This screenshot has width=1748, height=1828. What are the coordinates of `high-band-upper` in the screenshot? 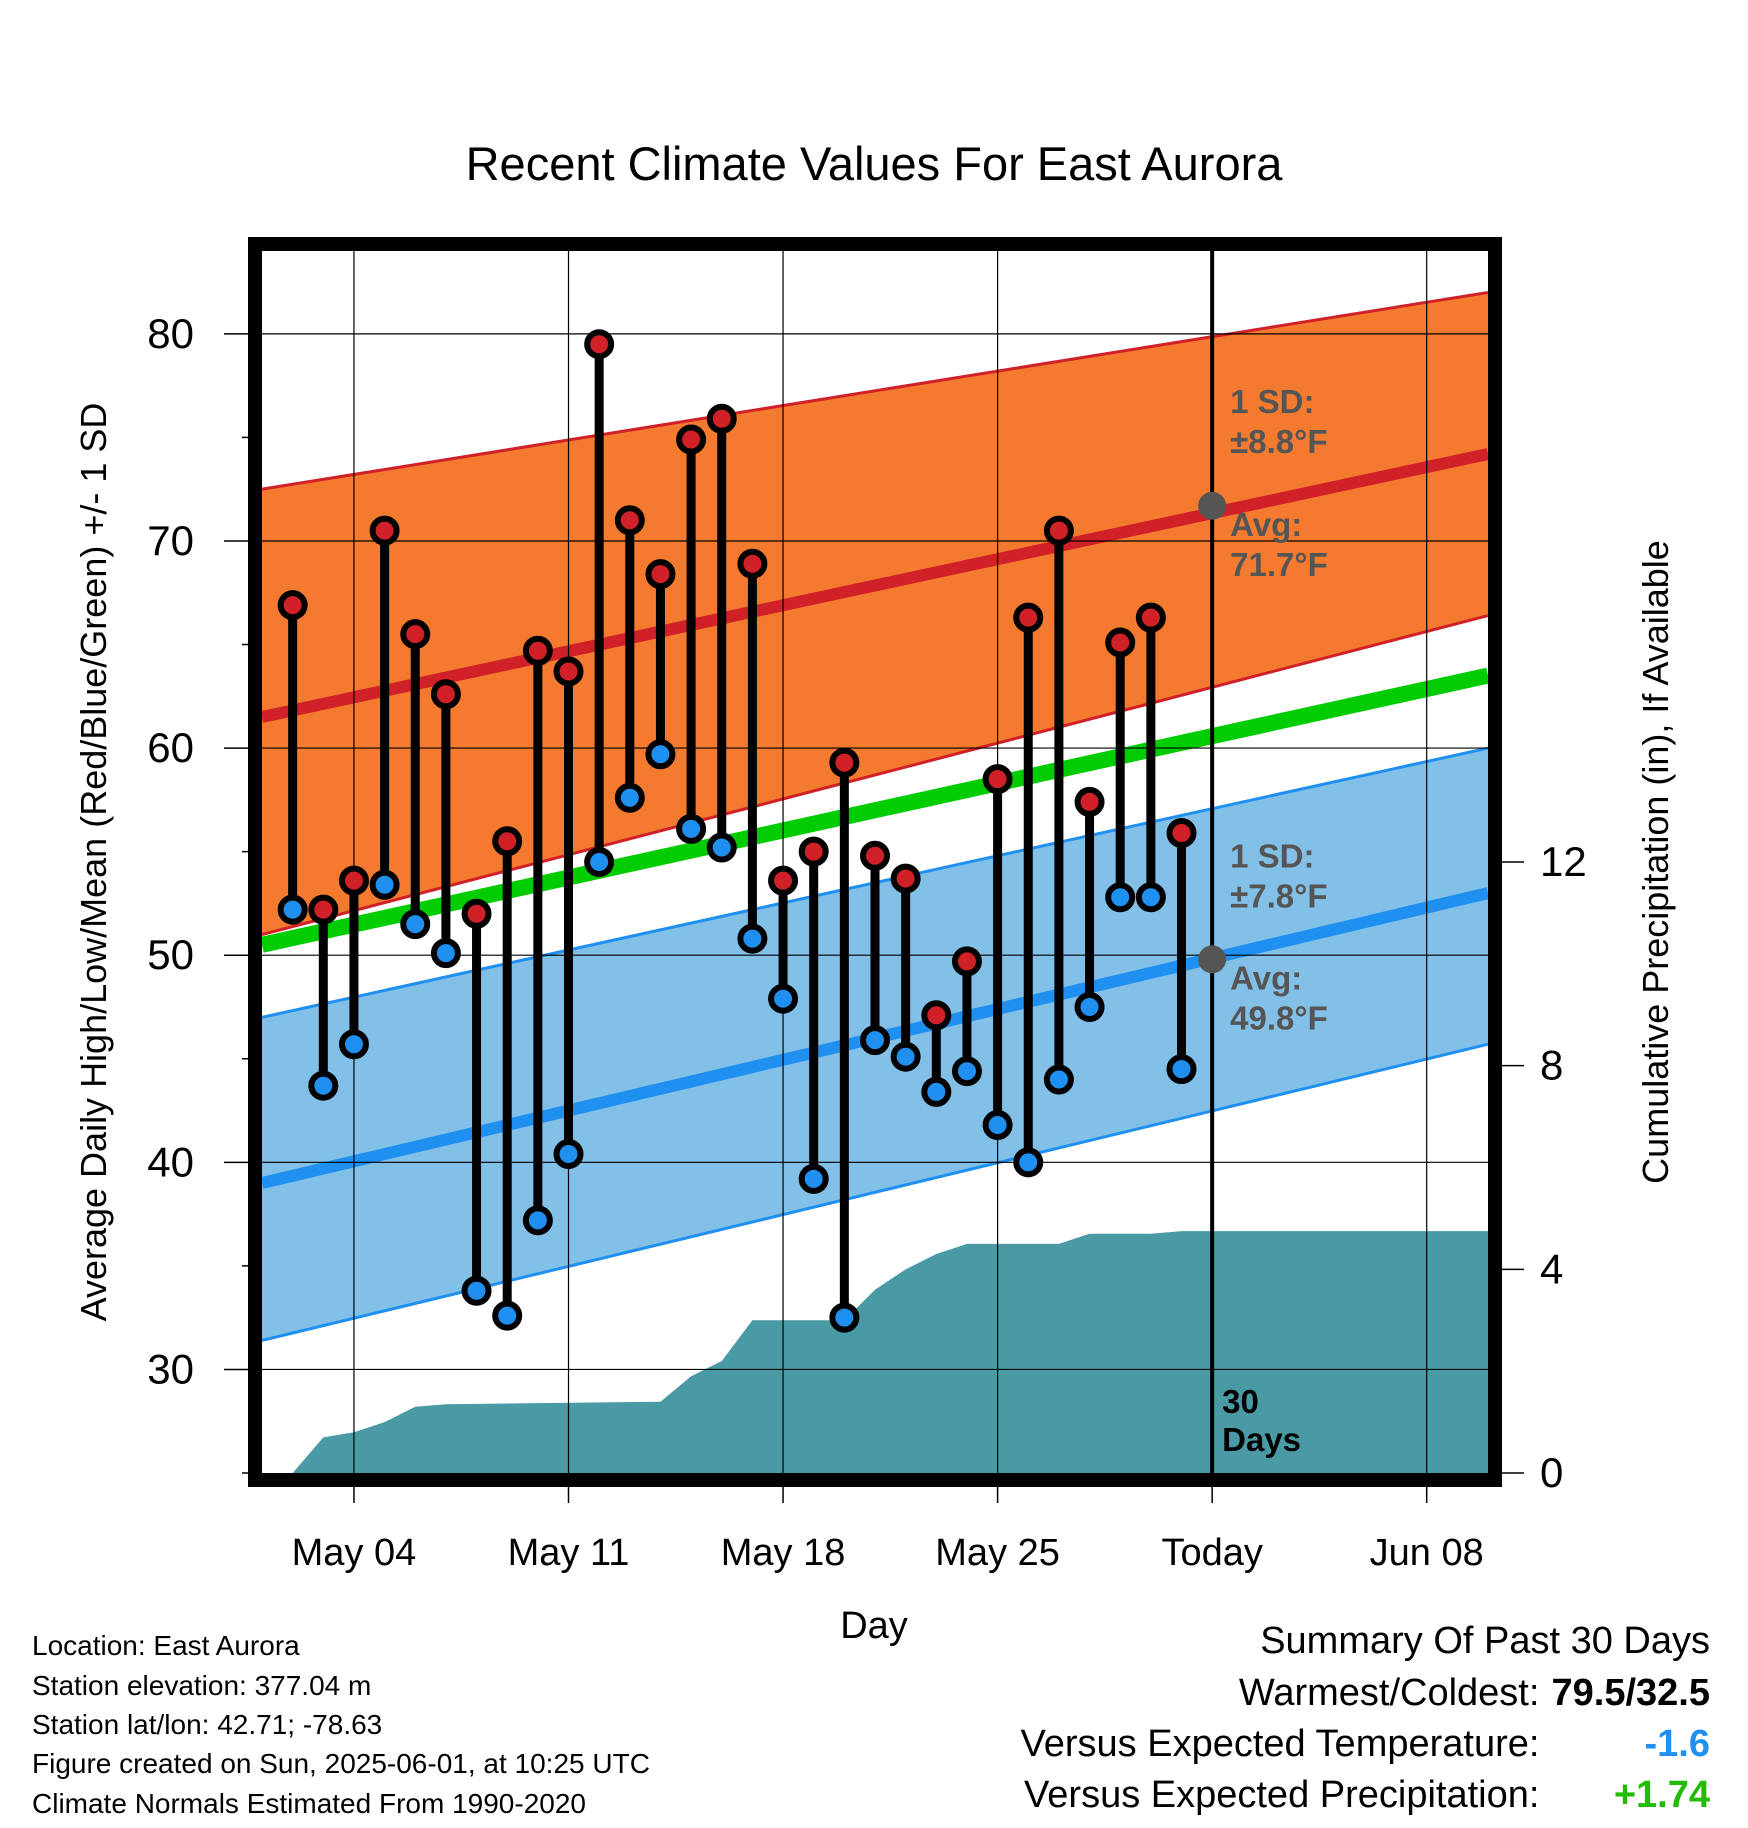 It's located at (875, 390).